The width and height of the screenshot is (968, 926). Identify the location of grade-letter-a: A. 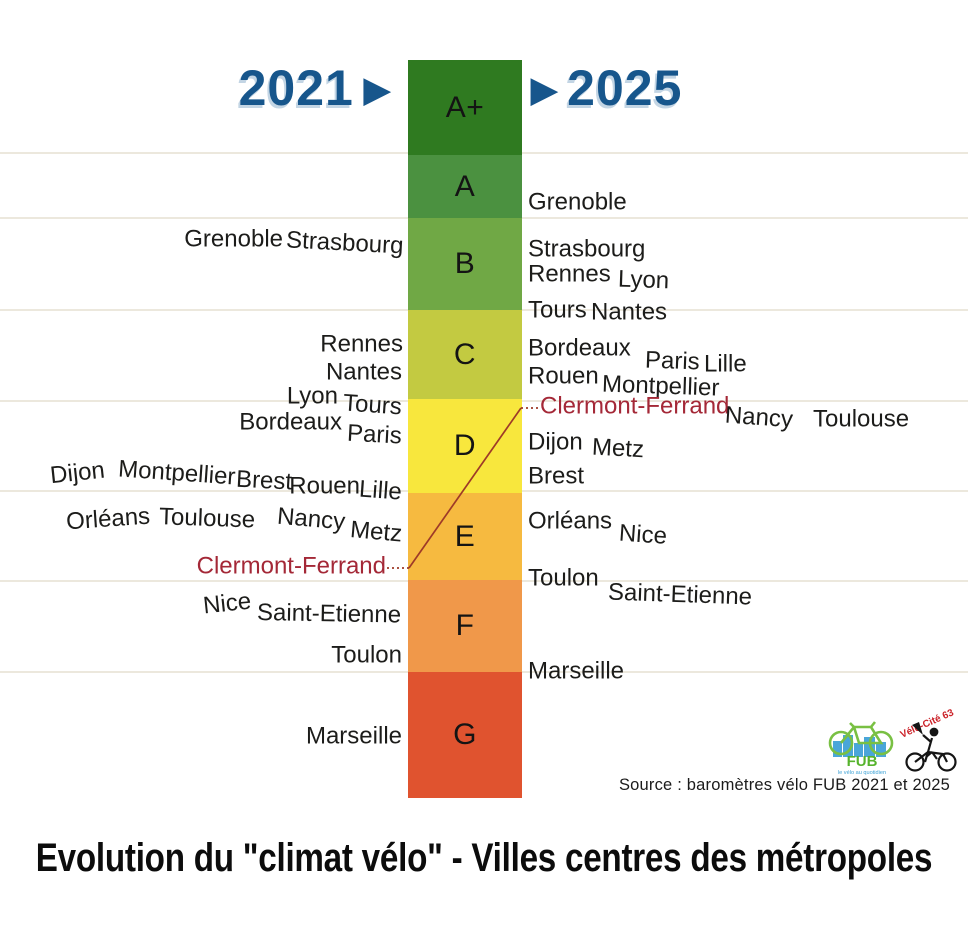
(465, 186).